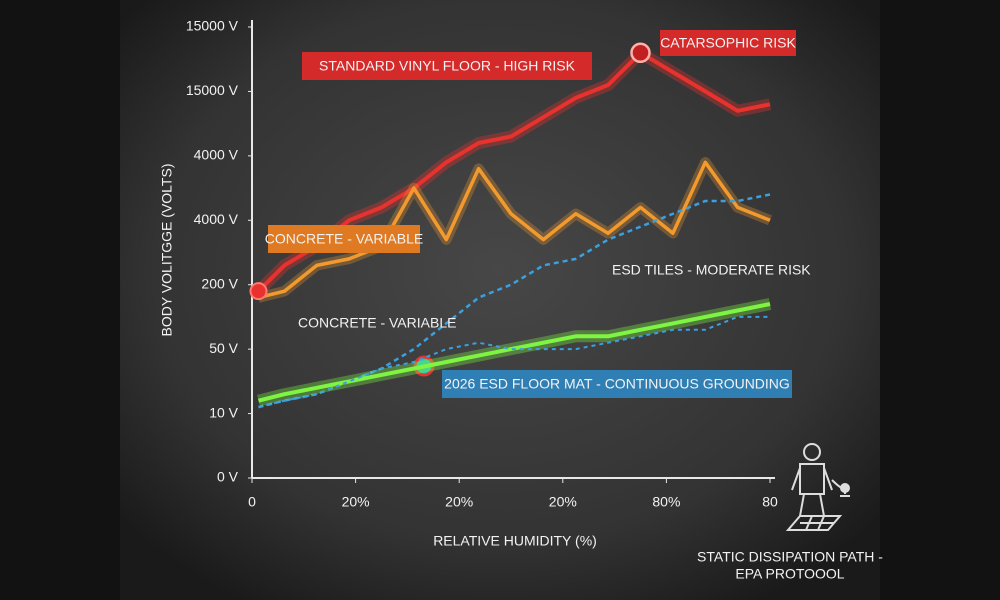  Describe the element at coordinates (515, 541) in the screenshot. I see `x-axis-label: RELATIVE HUMIDITY (%)` at that location.